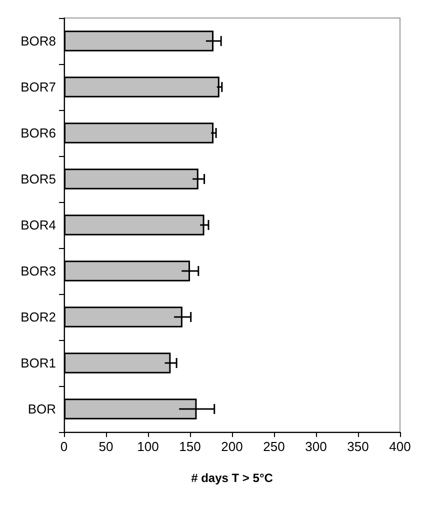 Image resolution: width=422 pixels, height=516 pixels. What do you see at coordinates (38, 179) in the screenshot?
I see `y-tick-label: BOR5` at bounding box center [38, 179].